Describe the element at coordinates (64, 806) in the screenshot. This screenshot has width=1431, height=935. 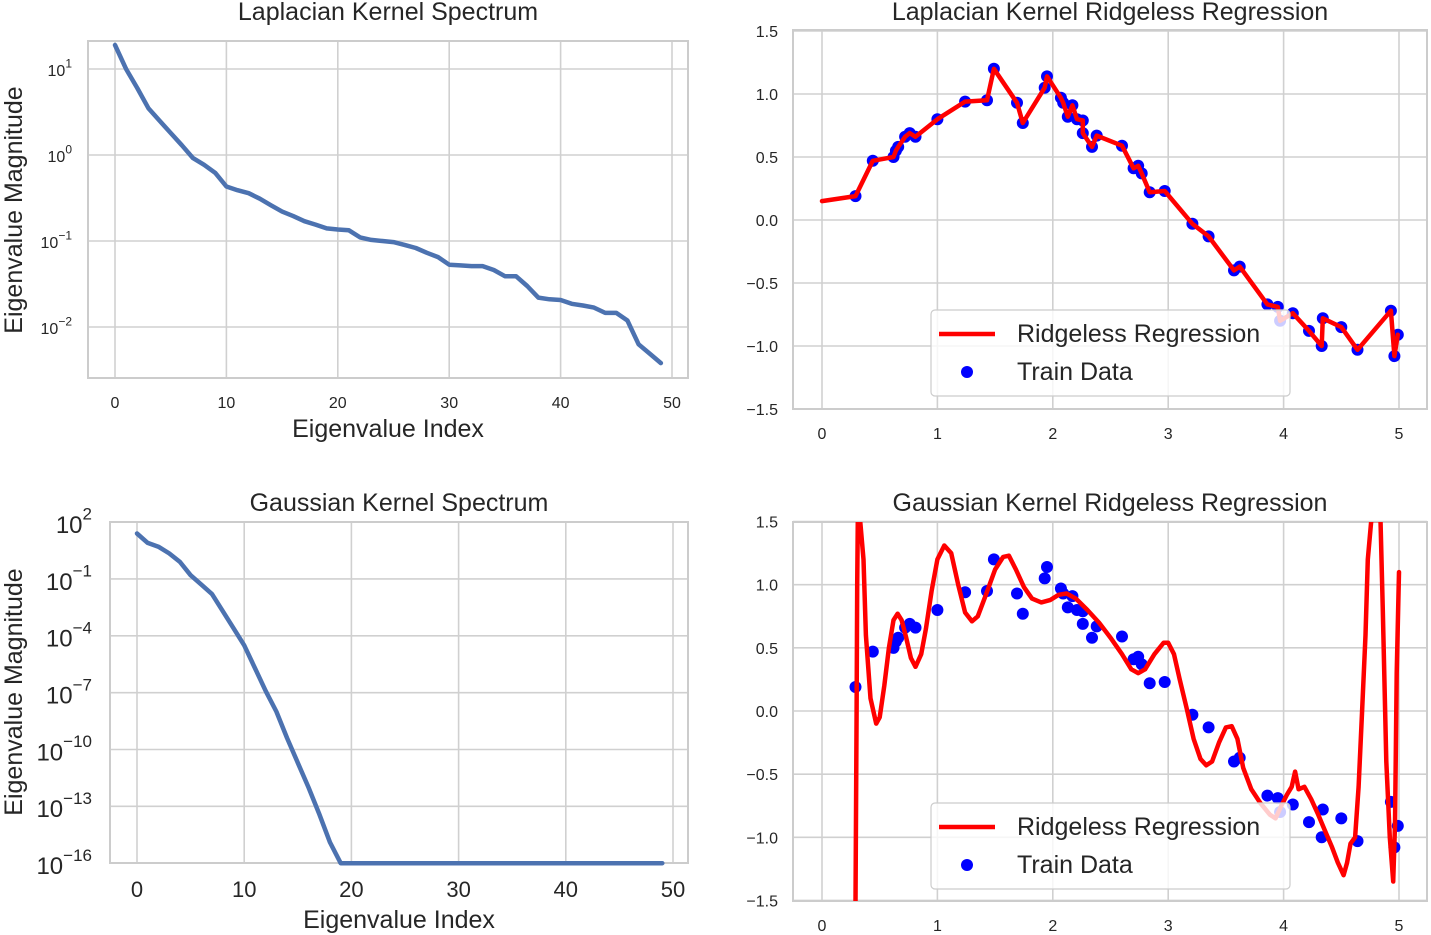
I see `y-tick-label: 10⁻¹³` at that location.